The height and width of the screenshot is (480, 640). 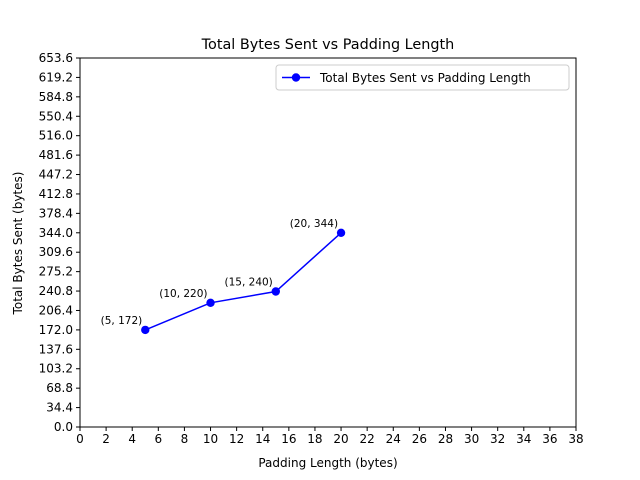 I want to click on legend-marker, so click(x=296, y=77).